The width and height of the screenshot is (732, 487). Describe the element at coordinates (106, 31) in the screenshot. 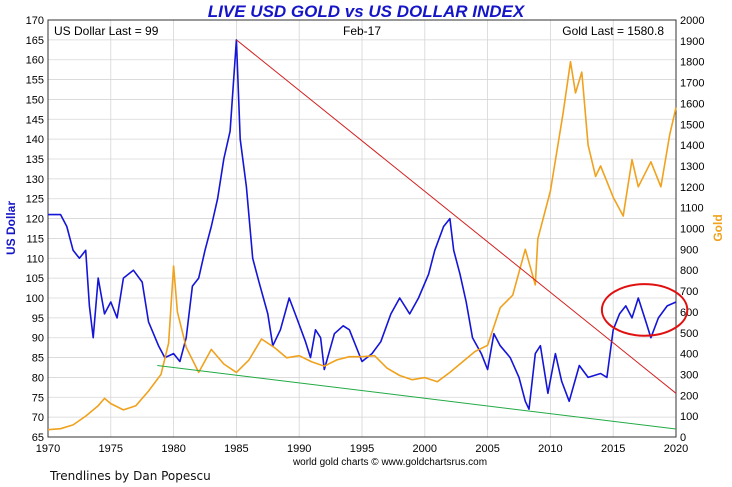

I see `us-dollar-last-value: US Dollar Last = 99` at that location.